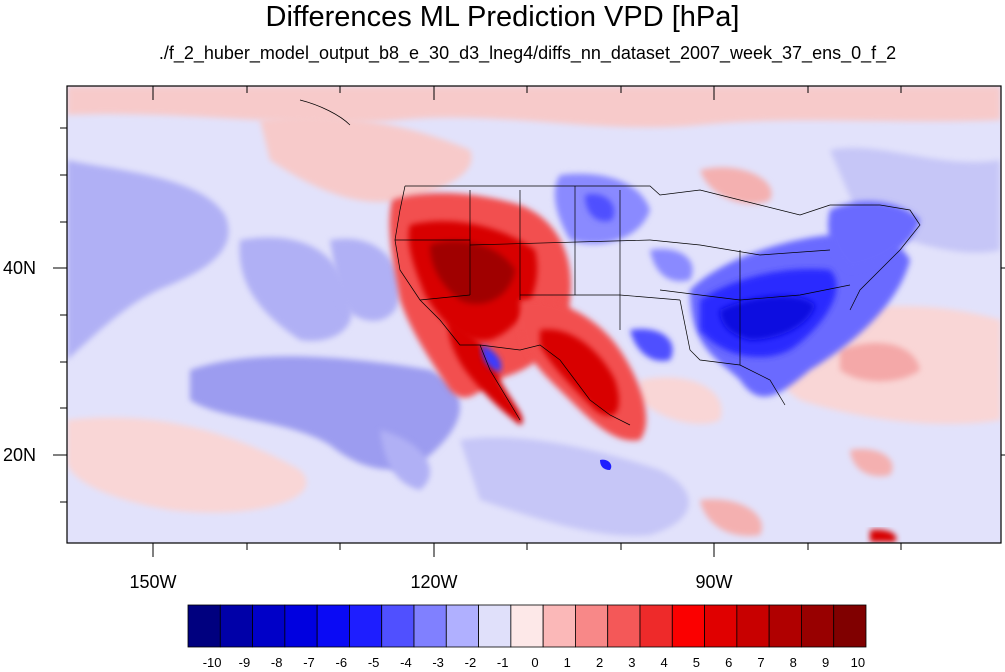 The height and width of the screenshot is (672, 1005). What do you see at coordinates (341, 662) in the screenshot?
I see `colorbar-label: -6` at bounding box center [341, 662].